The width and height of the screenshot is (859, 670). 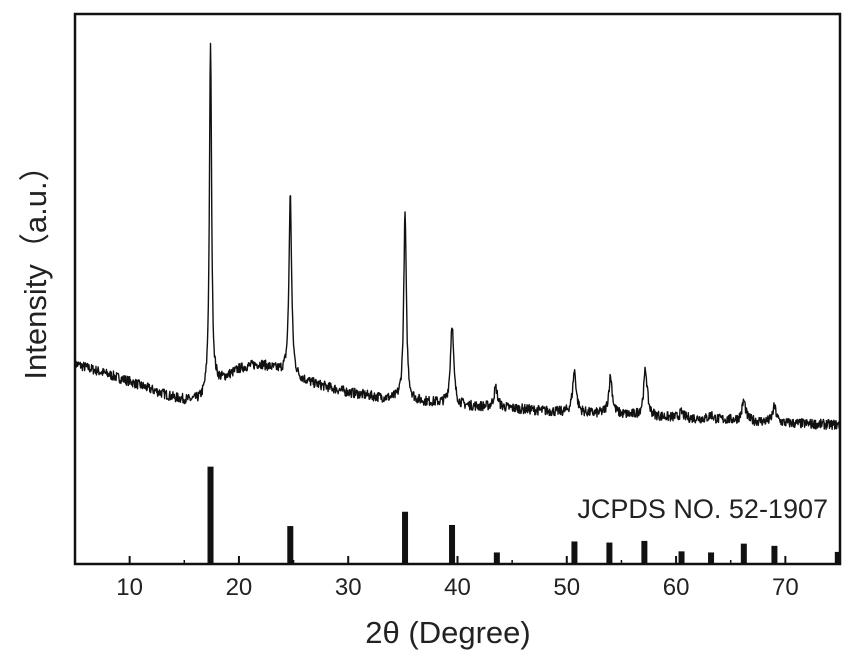 I want to click on reference-label: JCPDS NO. 52-1907, so click(x=702, y=509).